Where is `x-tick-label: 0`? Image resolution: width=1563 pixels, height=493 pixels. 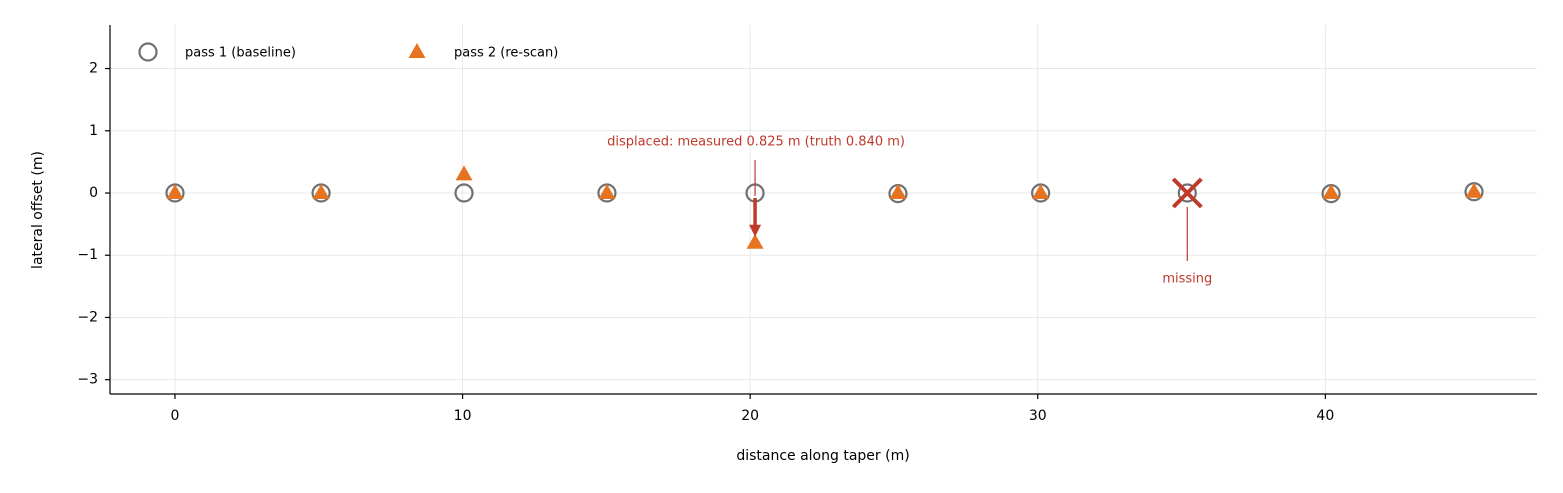 x-tick-label: 0 is located at coordinates (175, 416).